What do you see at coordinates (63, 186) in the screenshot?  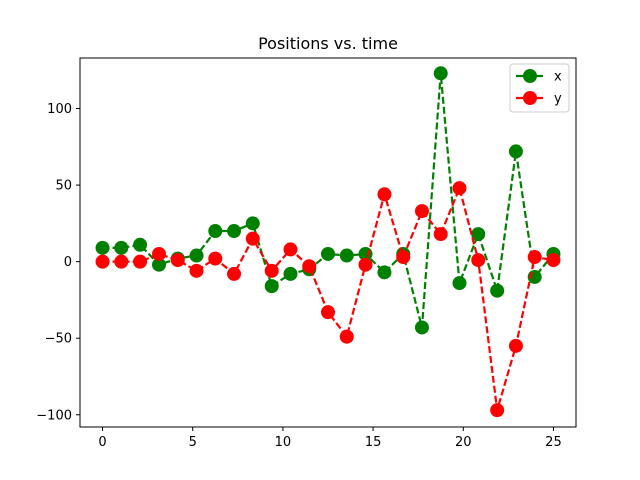 I see `y-tick-label: 50` at bounding box center [63, 186].